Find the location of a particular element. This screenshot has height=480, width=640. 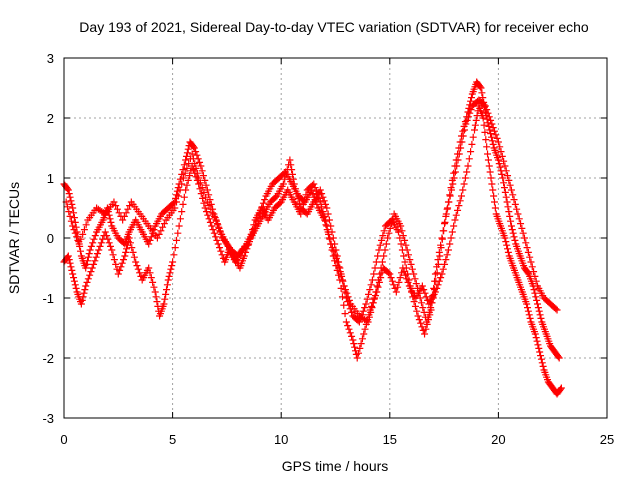

x-axis-label: GPS time / hours is located at coordinates (335, 466).